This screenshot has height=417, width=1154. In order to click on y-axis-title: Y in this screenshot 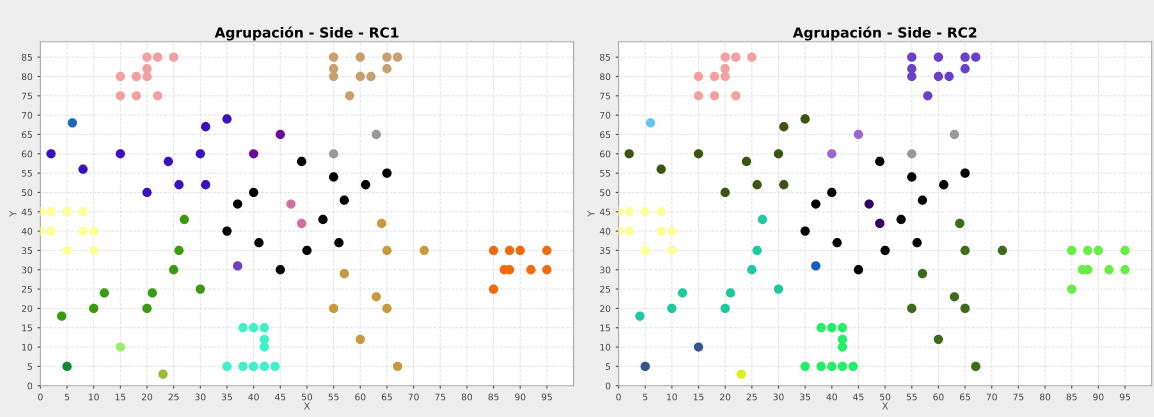, I will do `click(591, 213)`.